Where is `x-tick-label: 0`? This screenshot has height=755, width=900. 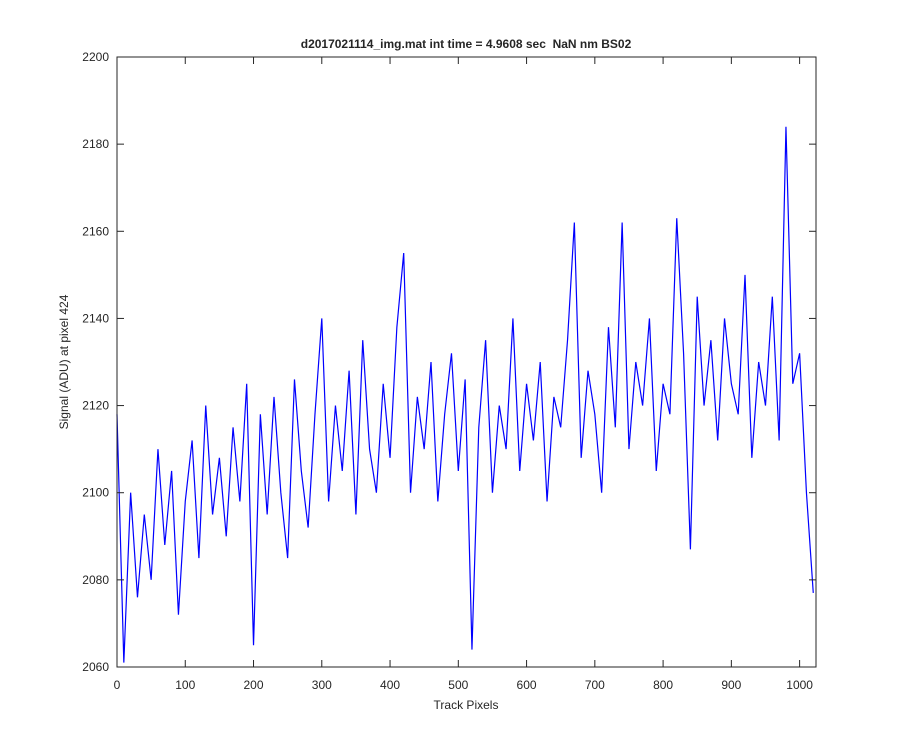
x-tick-label: 0 is located at coordinates (117, 685).